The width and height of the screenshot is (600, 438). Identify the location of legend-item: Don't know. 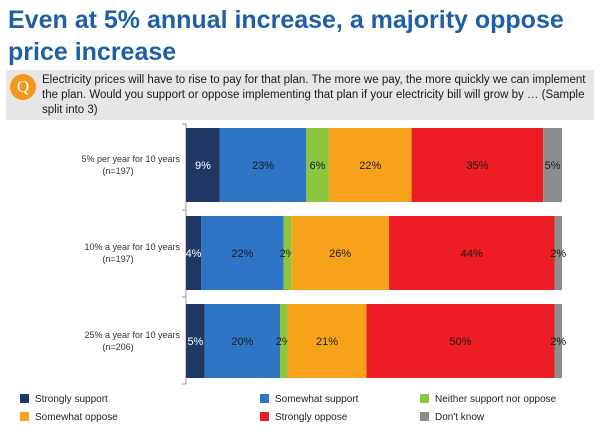
(452, 418).